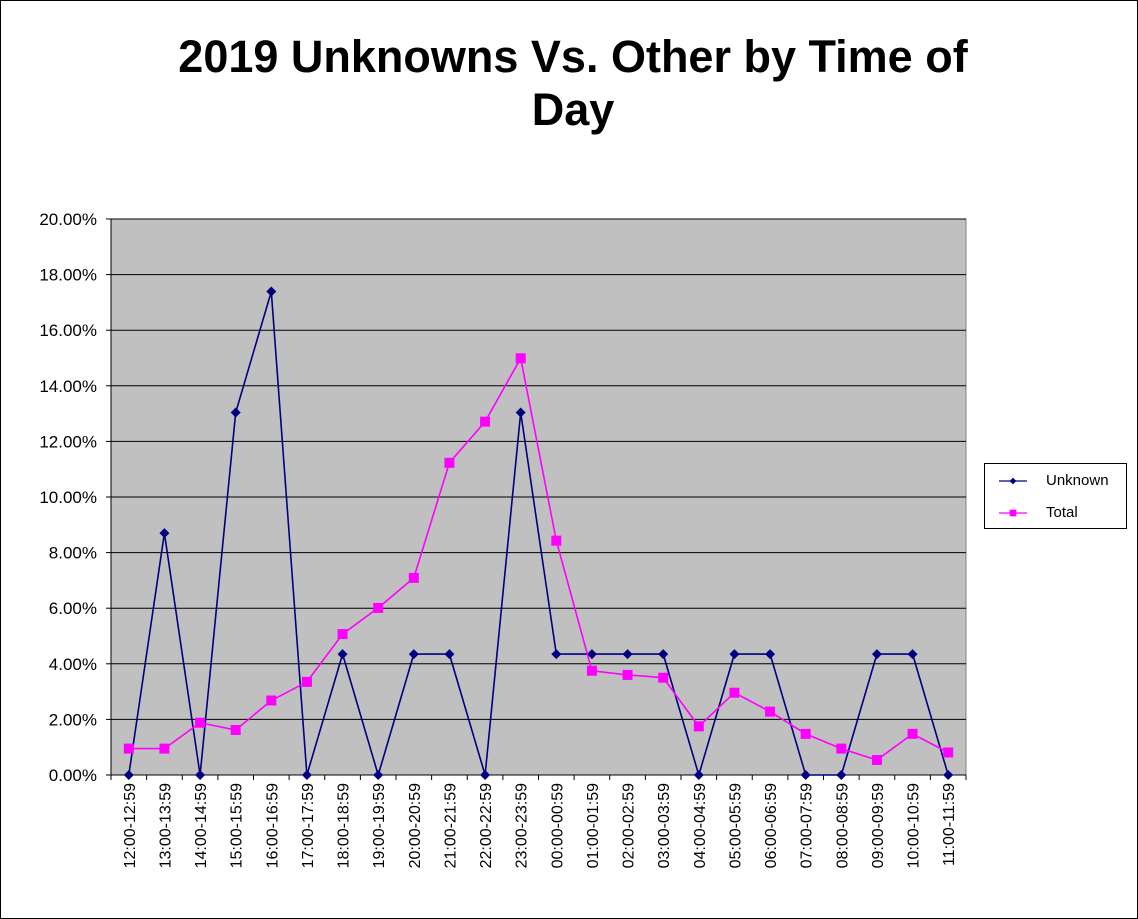  Describe the element at coordinates (593, 826) in the screenshot. I see `x-tick-label: 01:00-01:59` at that location.